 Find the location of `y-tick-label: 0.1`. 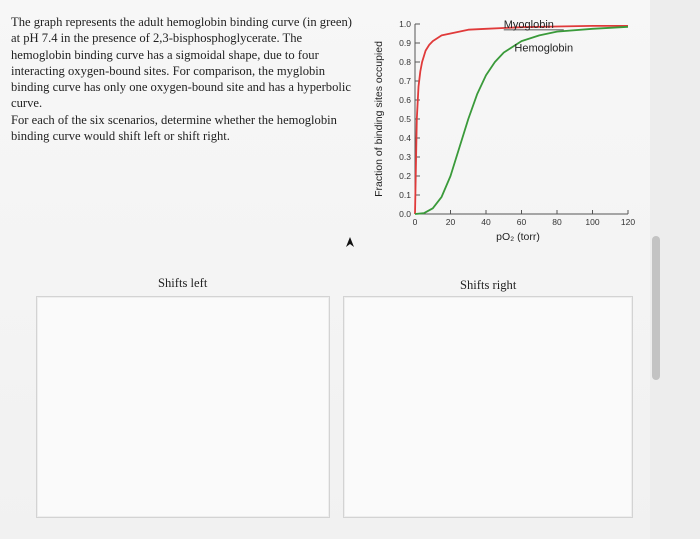

y-tick-label: 0.1 is located at coordinates (405, 195).